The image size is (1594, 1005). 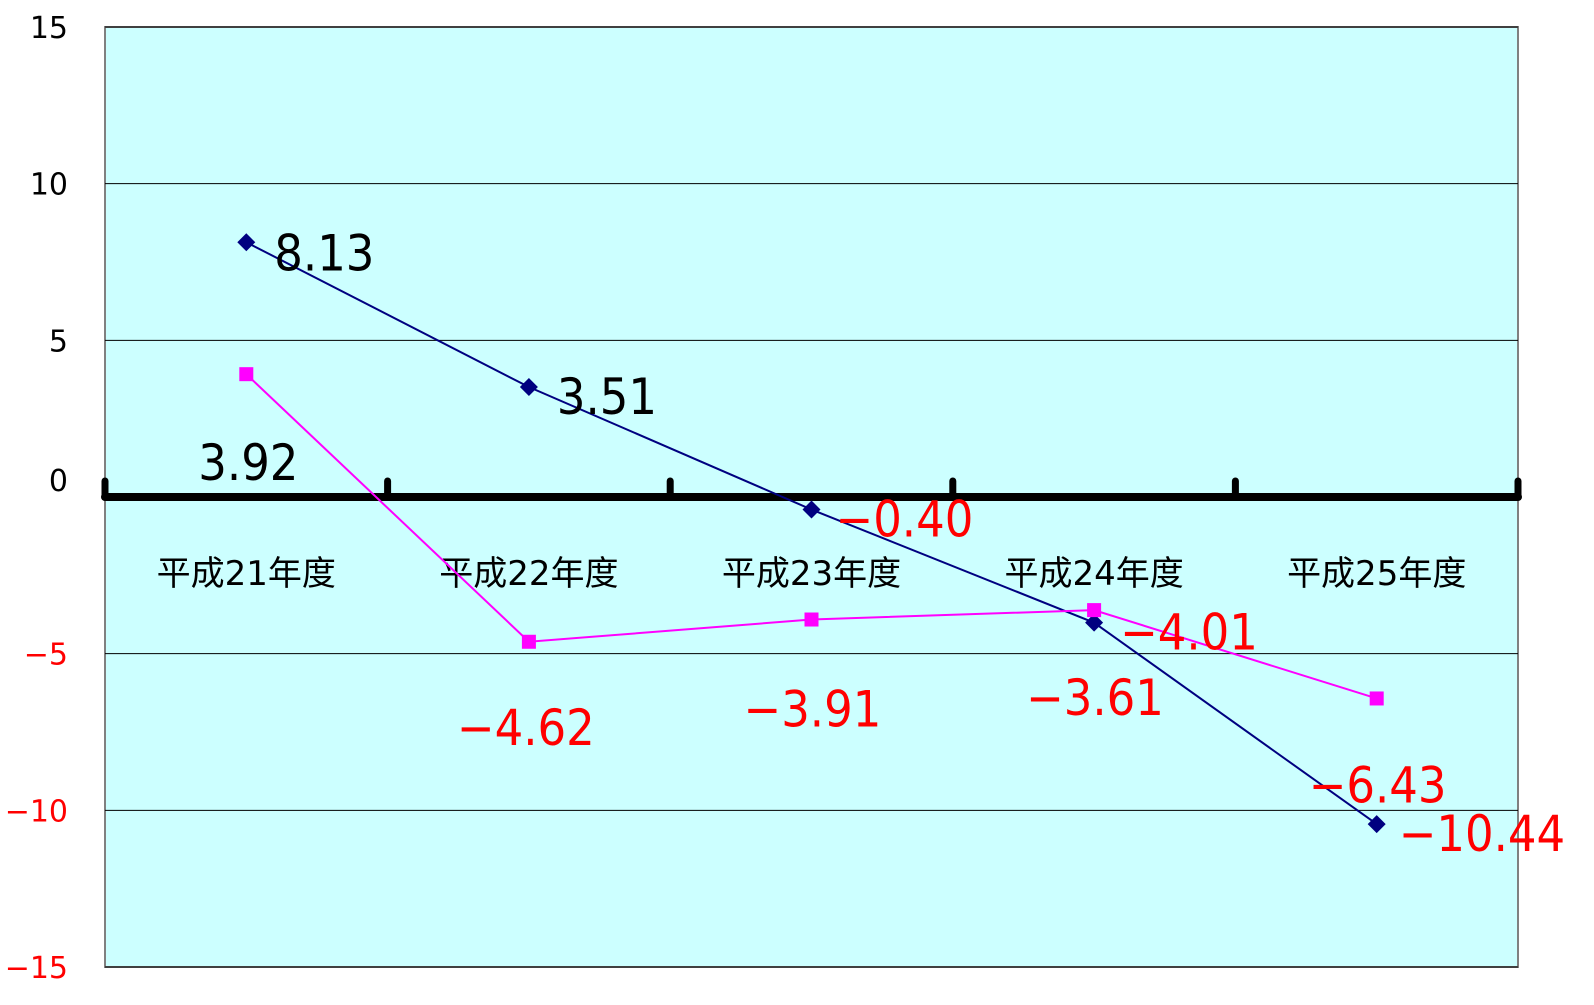 I want to click on data-label: −4.62, so click(x=526, y=728).